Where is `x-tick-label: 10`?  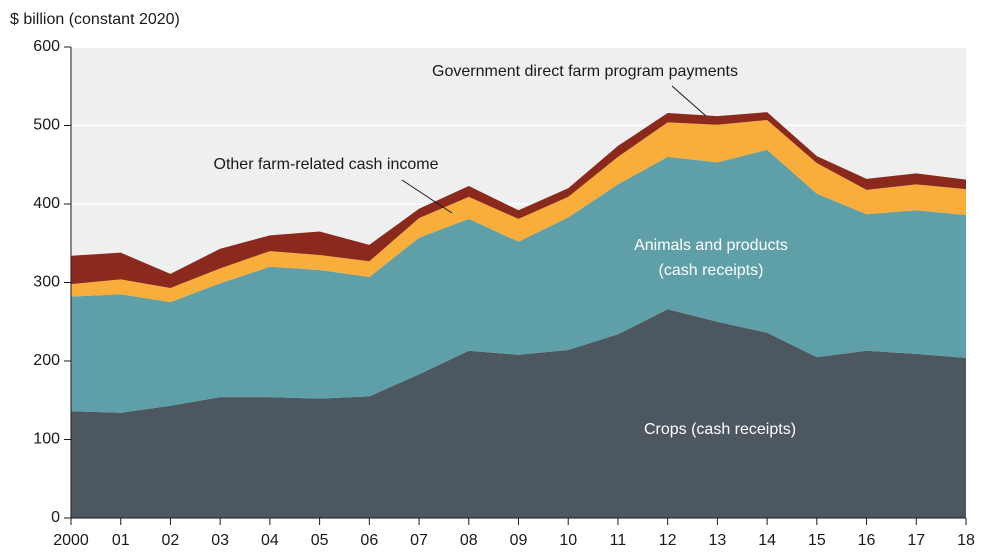 x-tick-label: 10 is located at coordinates (568, 540).